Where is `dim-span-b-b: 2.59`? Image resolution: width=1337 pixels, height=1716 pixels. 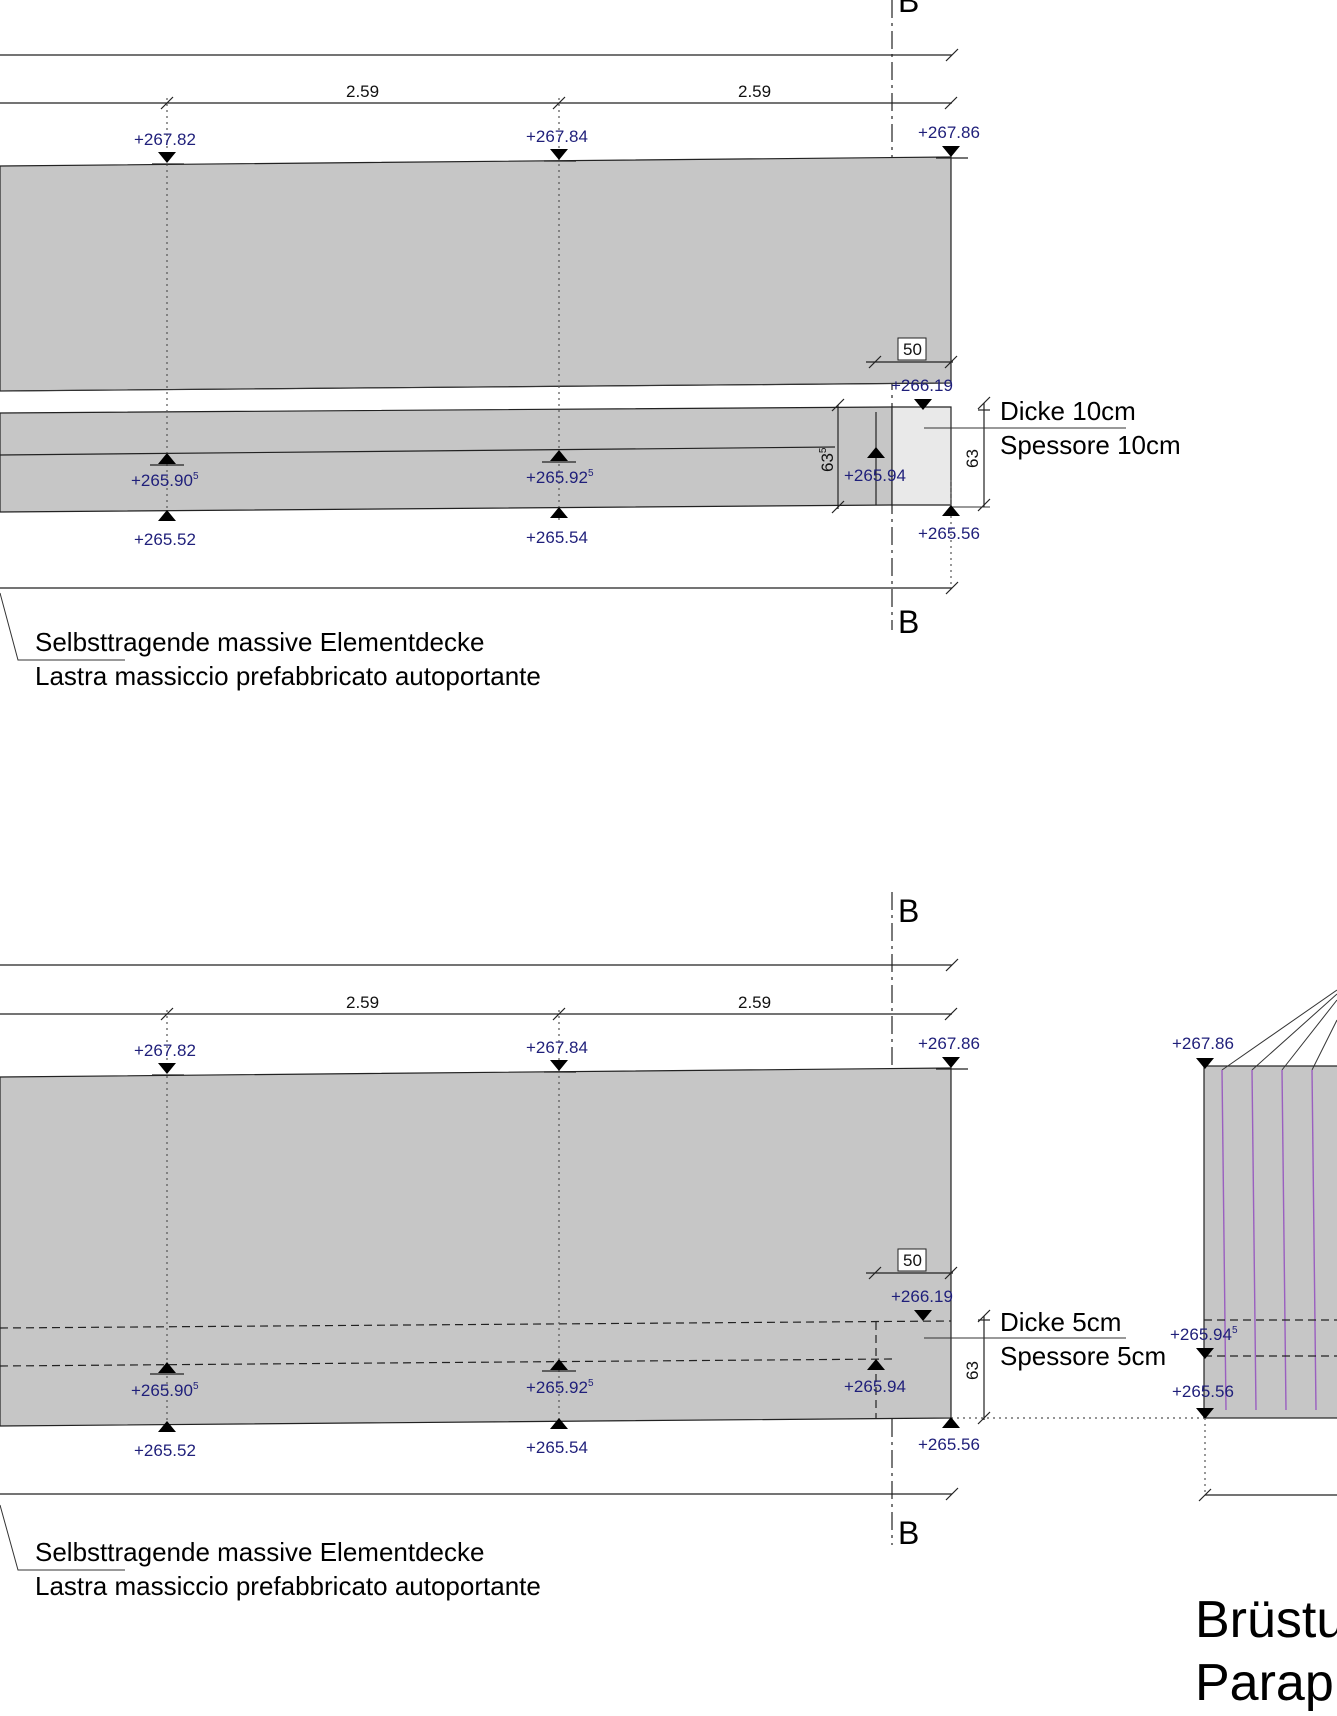
dim-span-b-b: 2.59 is located at coordinates (754, 1002).